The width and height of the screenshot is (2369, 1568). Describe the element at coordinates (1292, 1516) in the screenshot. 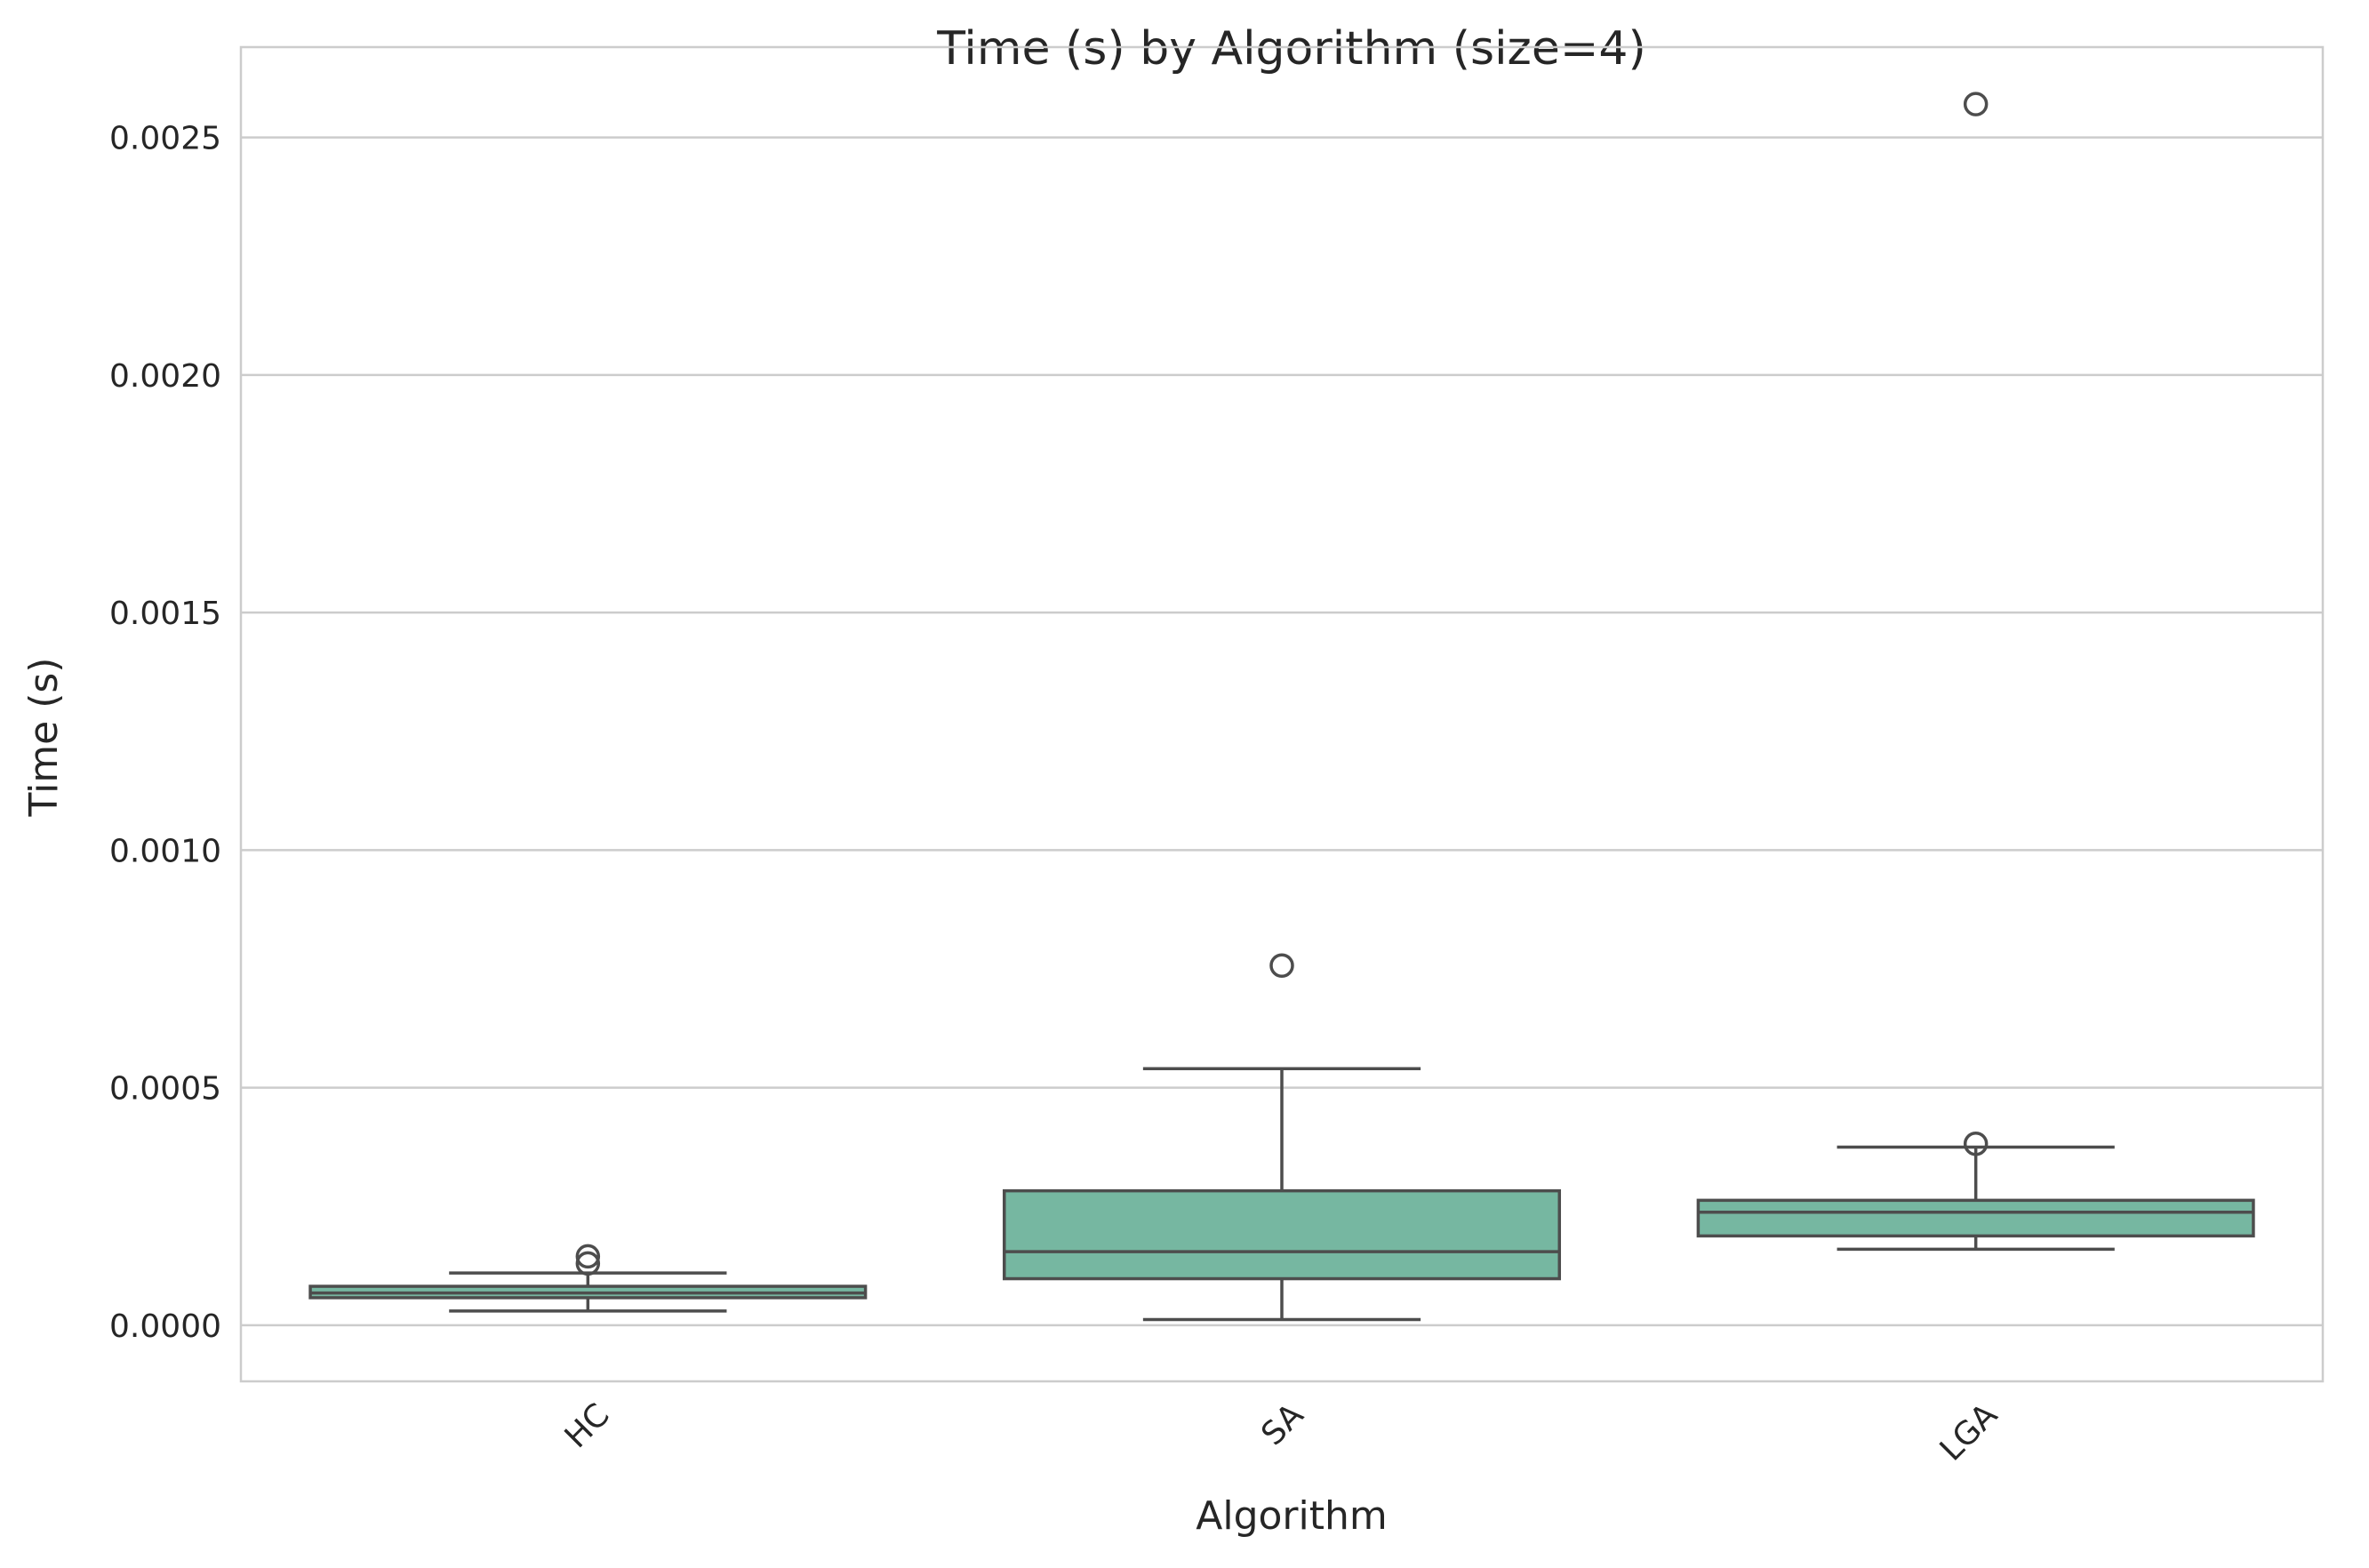

I see `x-axis-label: Algorithm` at that location.